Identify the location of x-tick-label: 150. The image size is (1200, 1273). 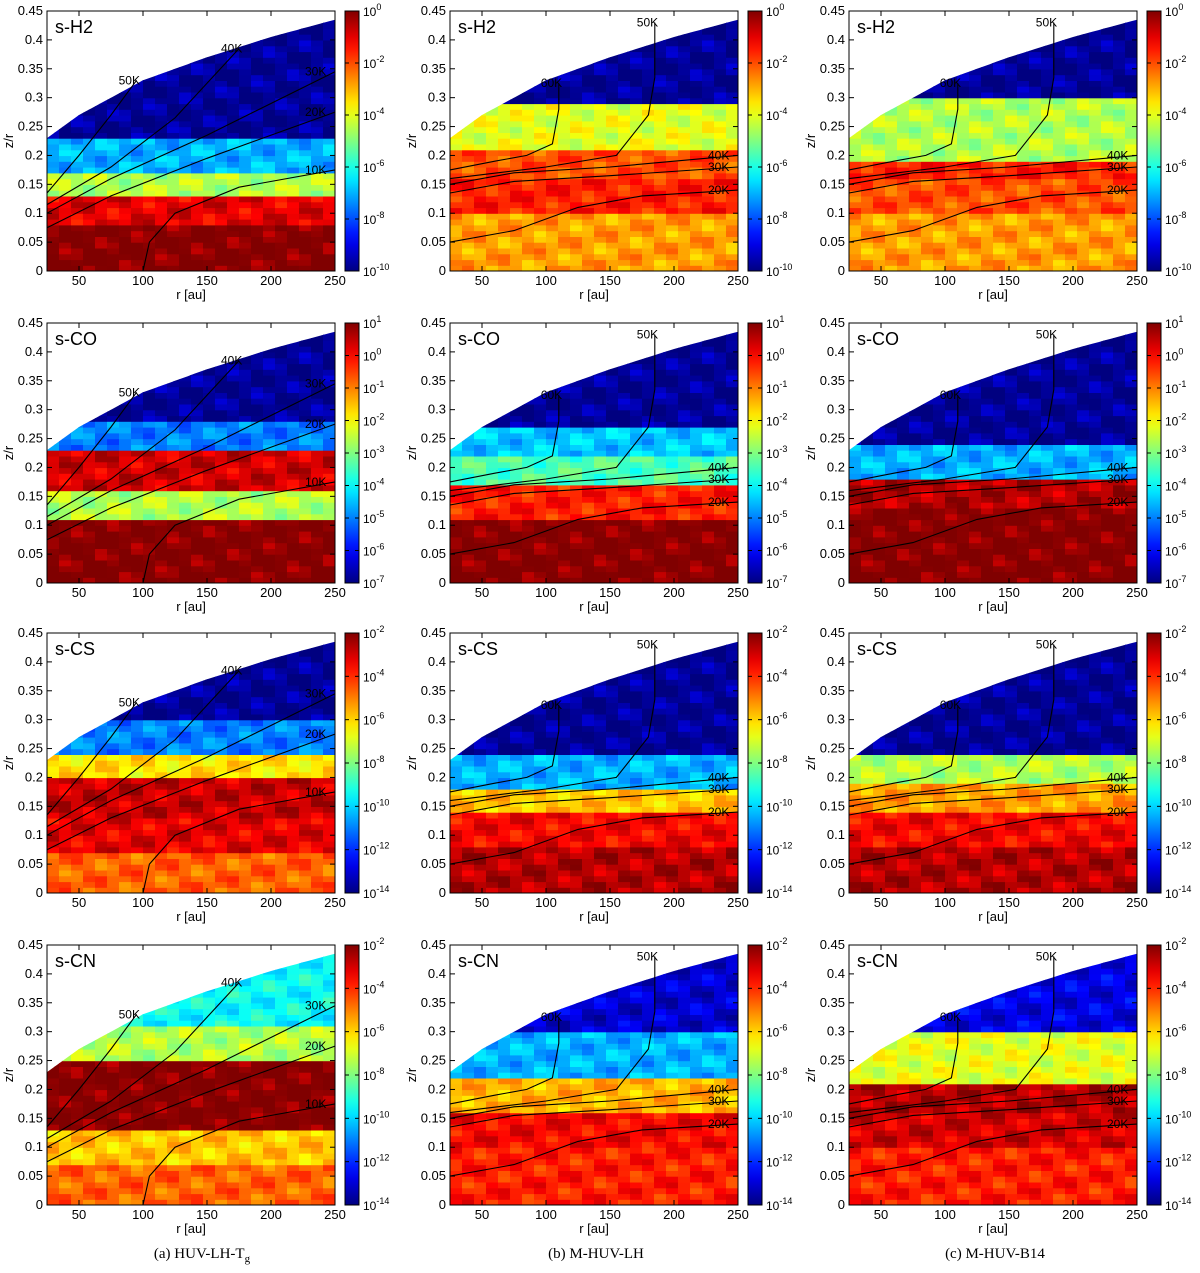
(207, 592).